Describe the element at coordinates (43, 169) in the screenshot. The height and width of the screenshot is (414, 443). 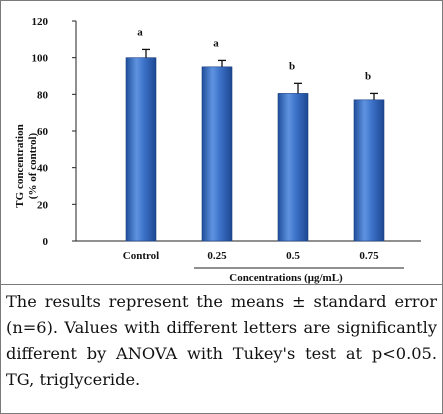
I see `y-tick-label: 40` at that location.